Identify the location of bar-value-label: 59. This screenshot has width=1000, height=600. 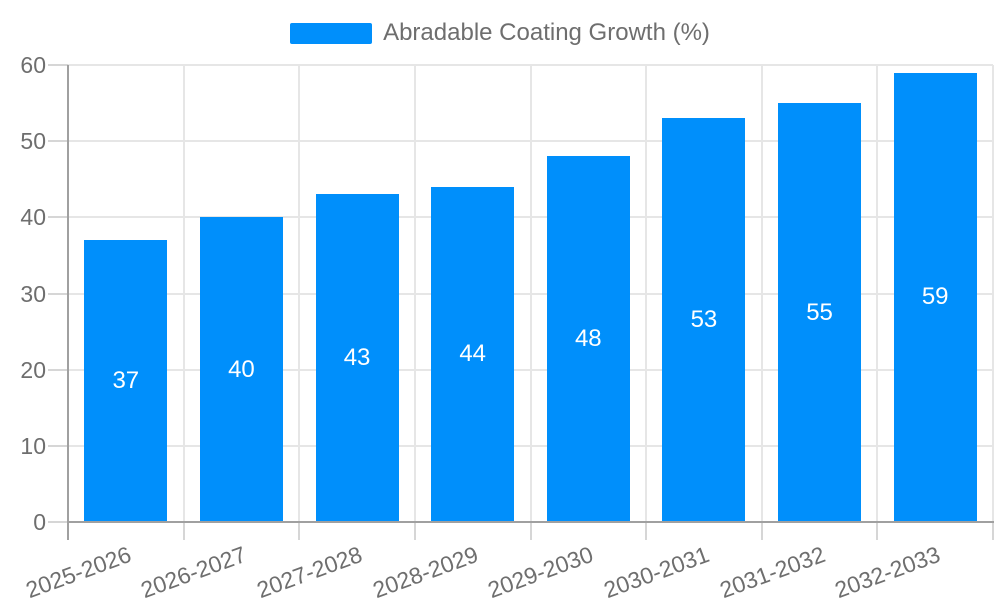
(935, 297).